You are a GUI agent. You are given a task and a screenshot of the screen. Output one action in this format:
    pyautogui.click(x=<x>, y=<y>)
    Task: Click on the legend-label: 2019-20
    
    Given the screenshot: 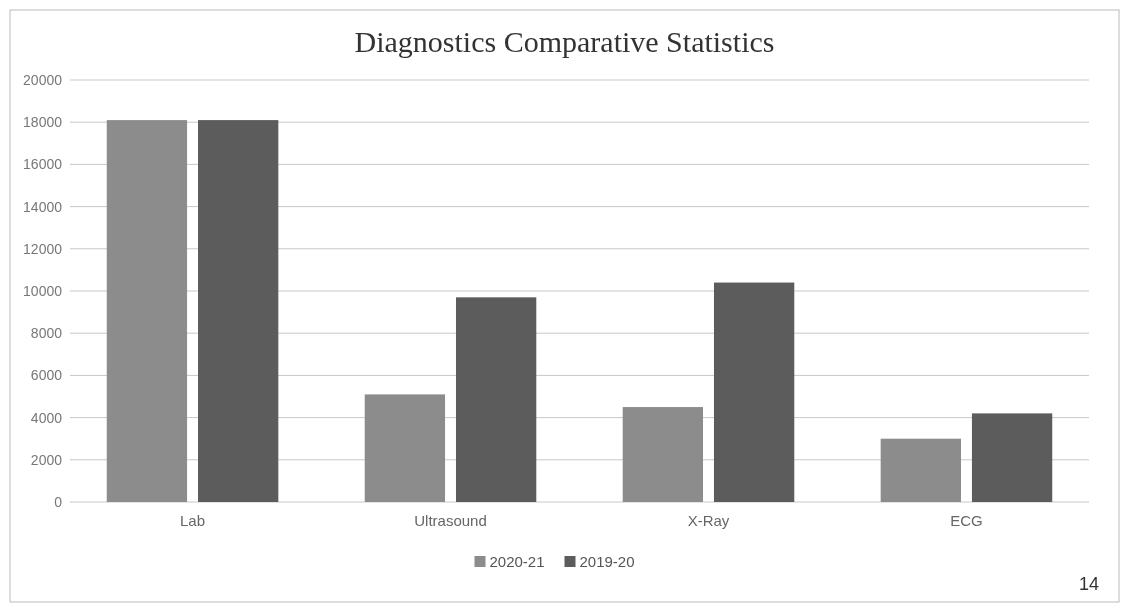 What is the action you would take?
    pyautogui.click(x=607, y=562)
    